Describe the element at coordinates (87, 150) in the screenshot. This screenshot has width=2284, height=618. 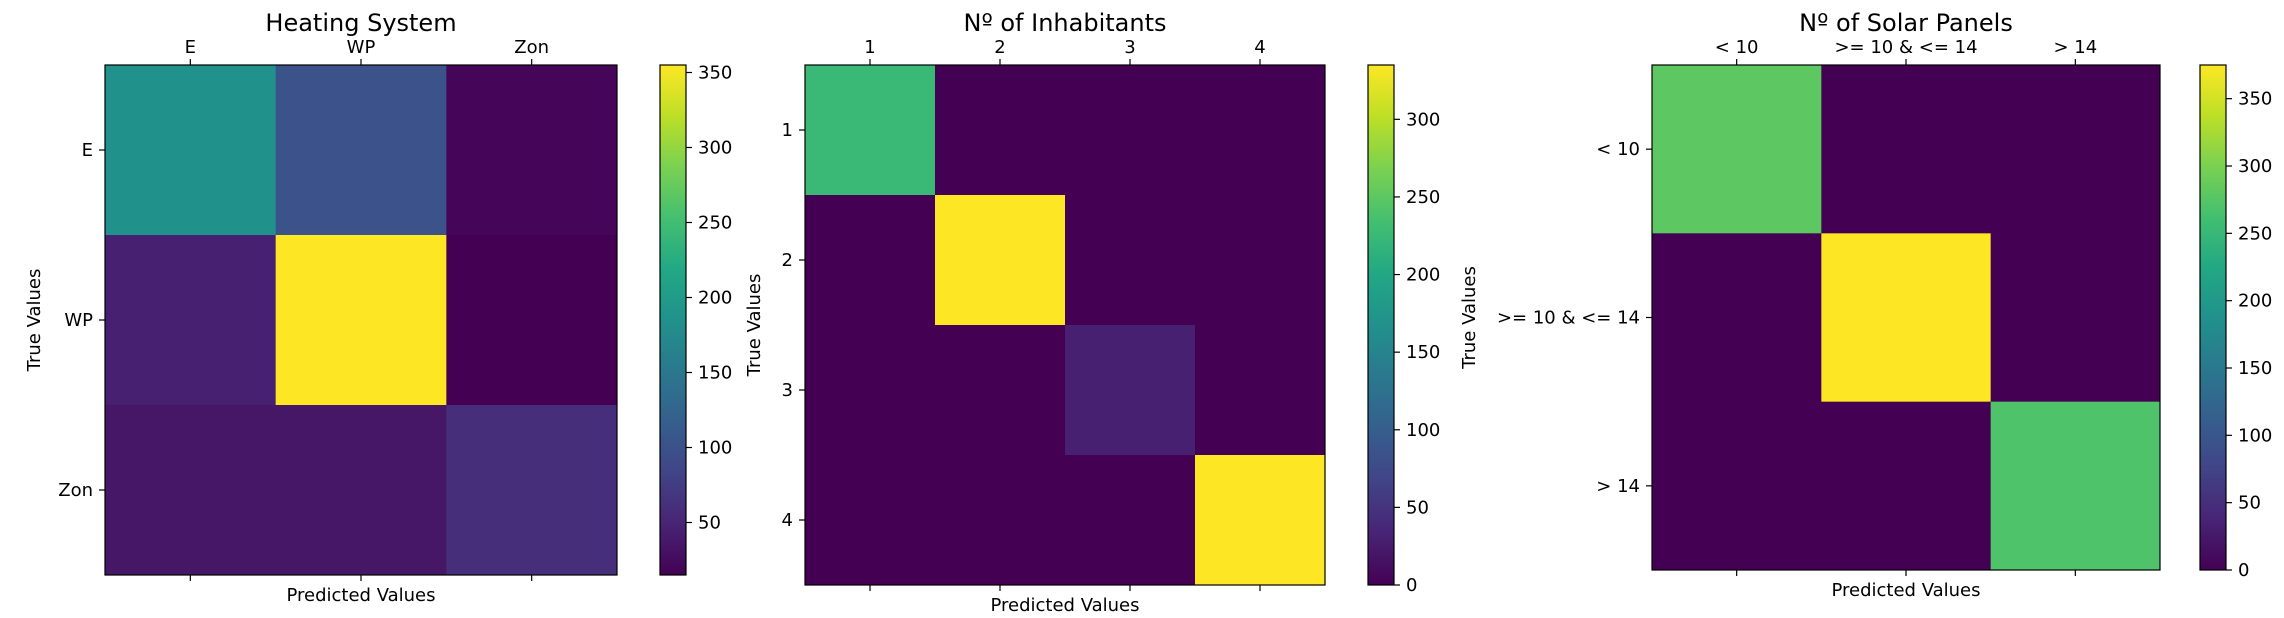
I see `y-tick-label: E` at that location.